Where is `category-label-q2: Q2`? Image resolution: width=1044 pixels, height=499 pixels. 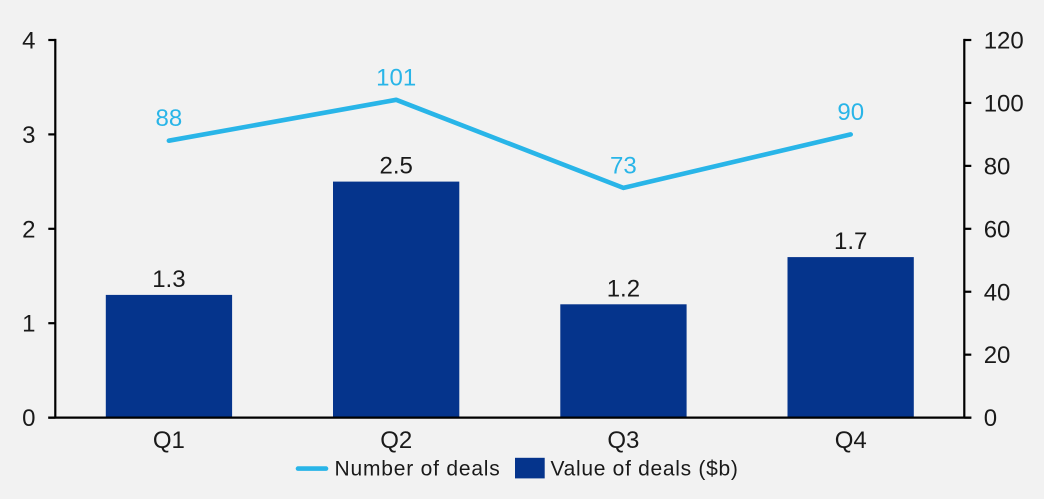 category-label-q2: Q2 is located at coordinates (396, 440).